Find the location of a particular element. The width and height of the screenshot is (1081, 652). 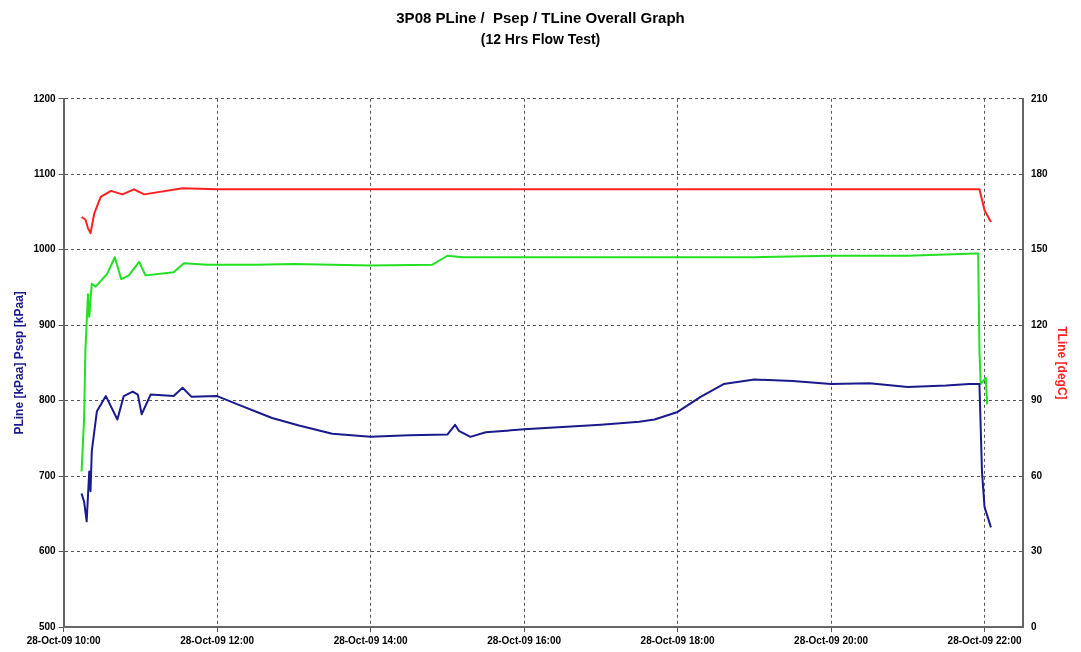

y2-tick-label: 0 is located at coordinates (1033, 626).